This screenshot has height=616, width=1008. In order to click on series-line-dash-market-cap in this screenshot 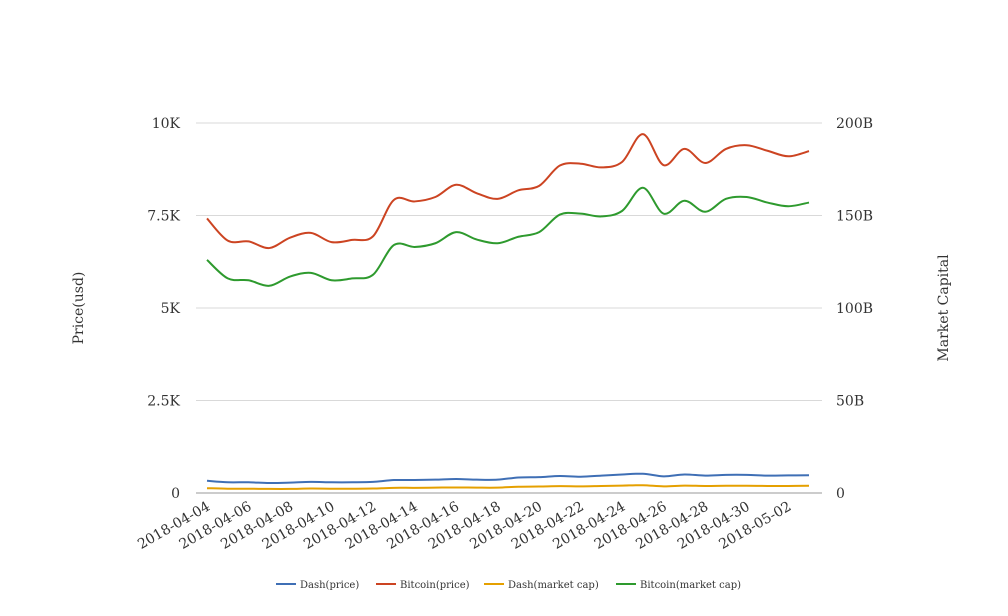, I will do `click(508, 487)`.